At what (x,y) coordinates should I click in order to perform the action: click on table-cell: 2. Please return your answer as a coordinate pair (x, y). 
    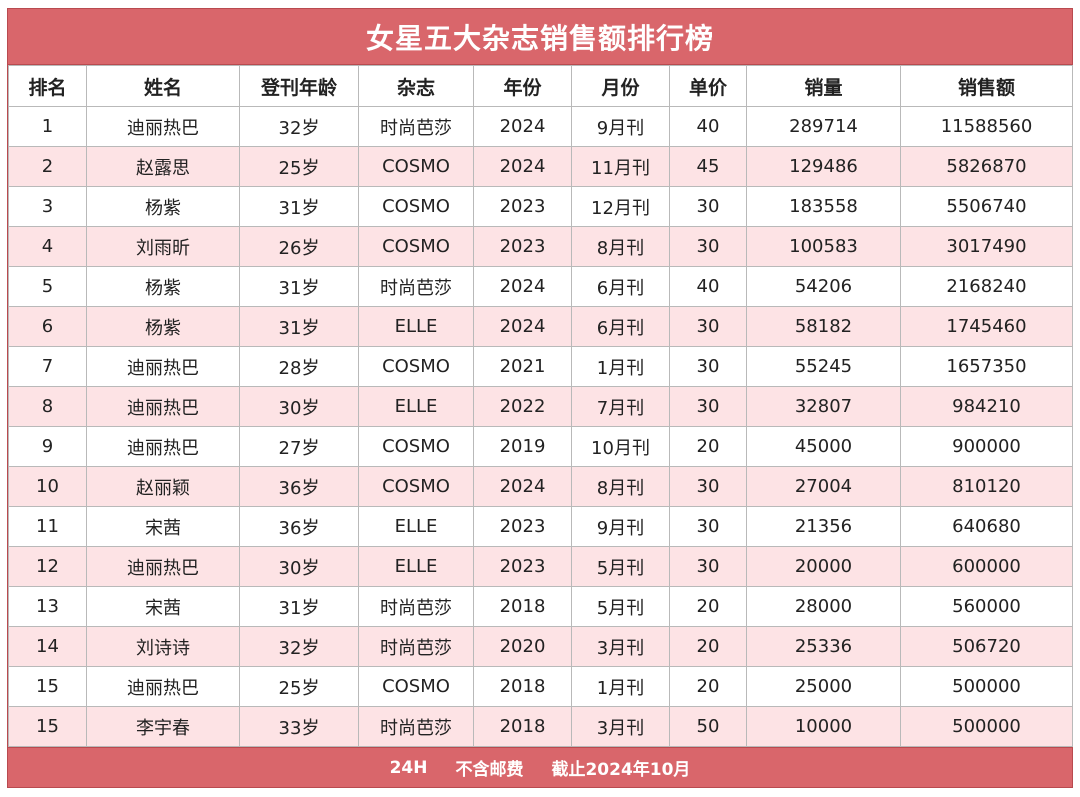
    Looking at the image, I should click on (47, 166).